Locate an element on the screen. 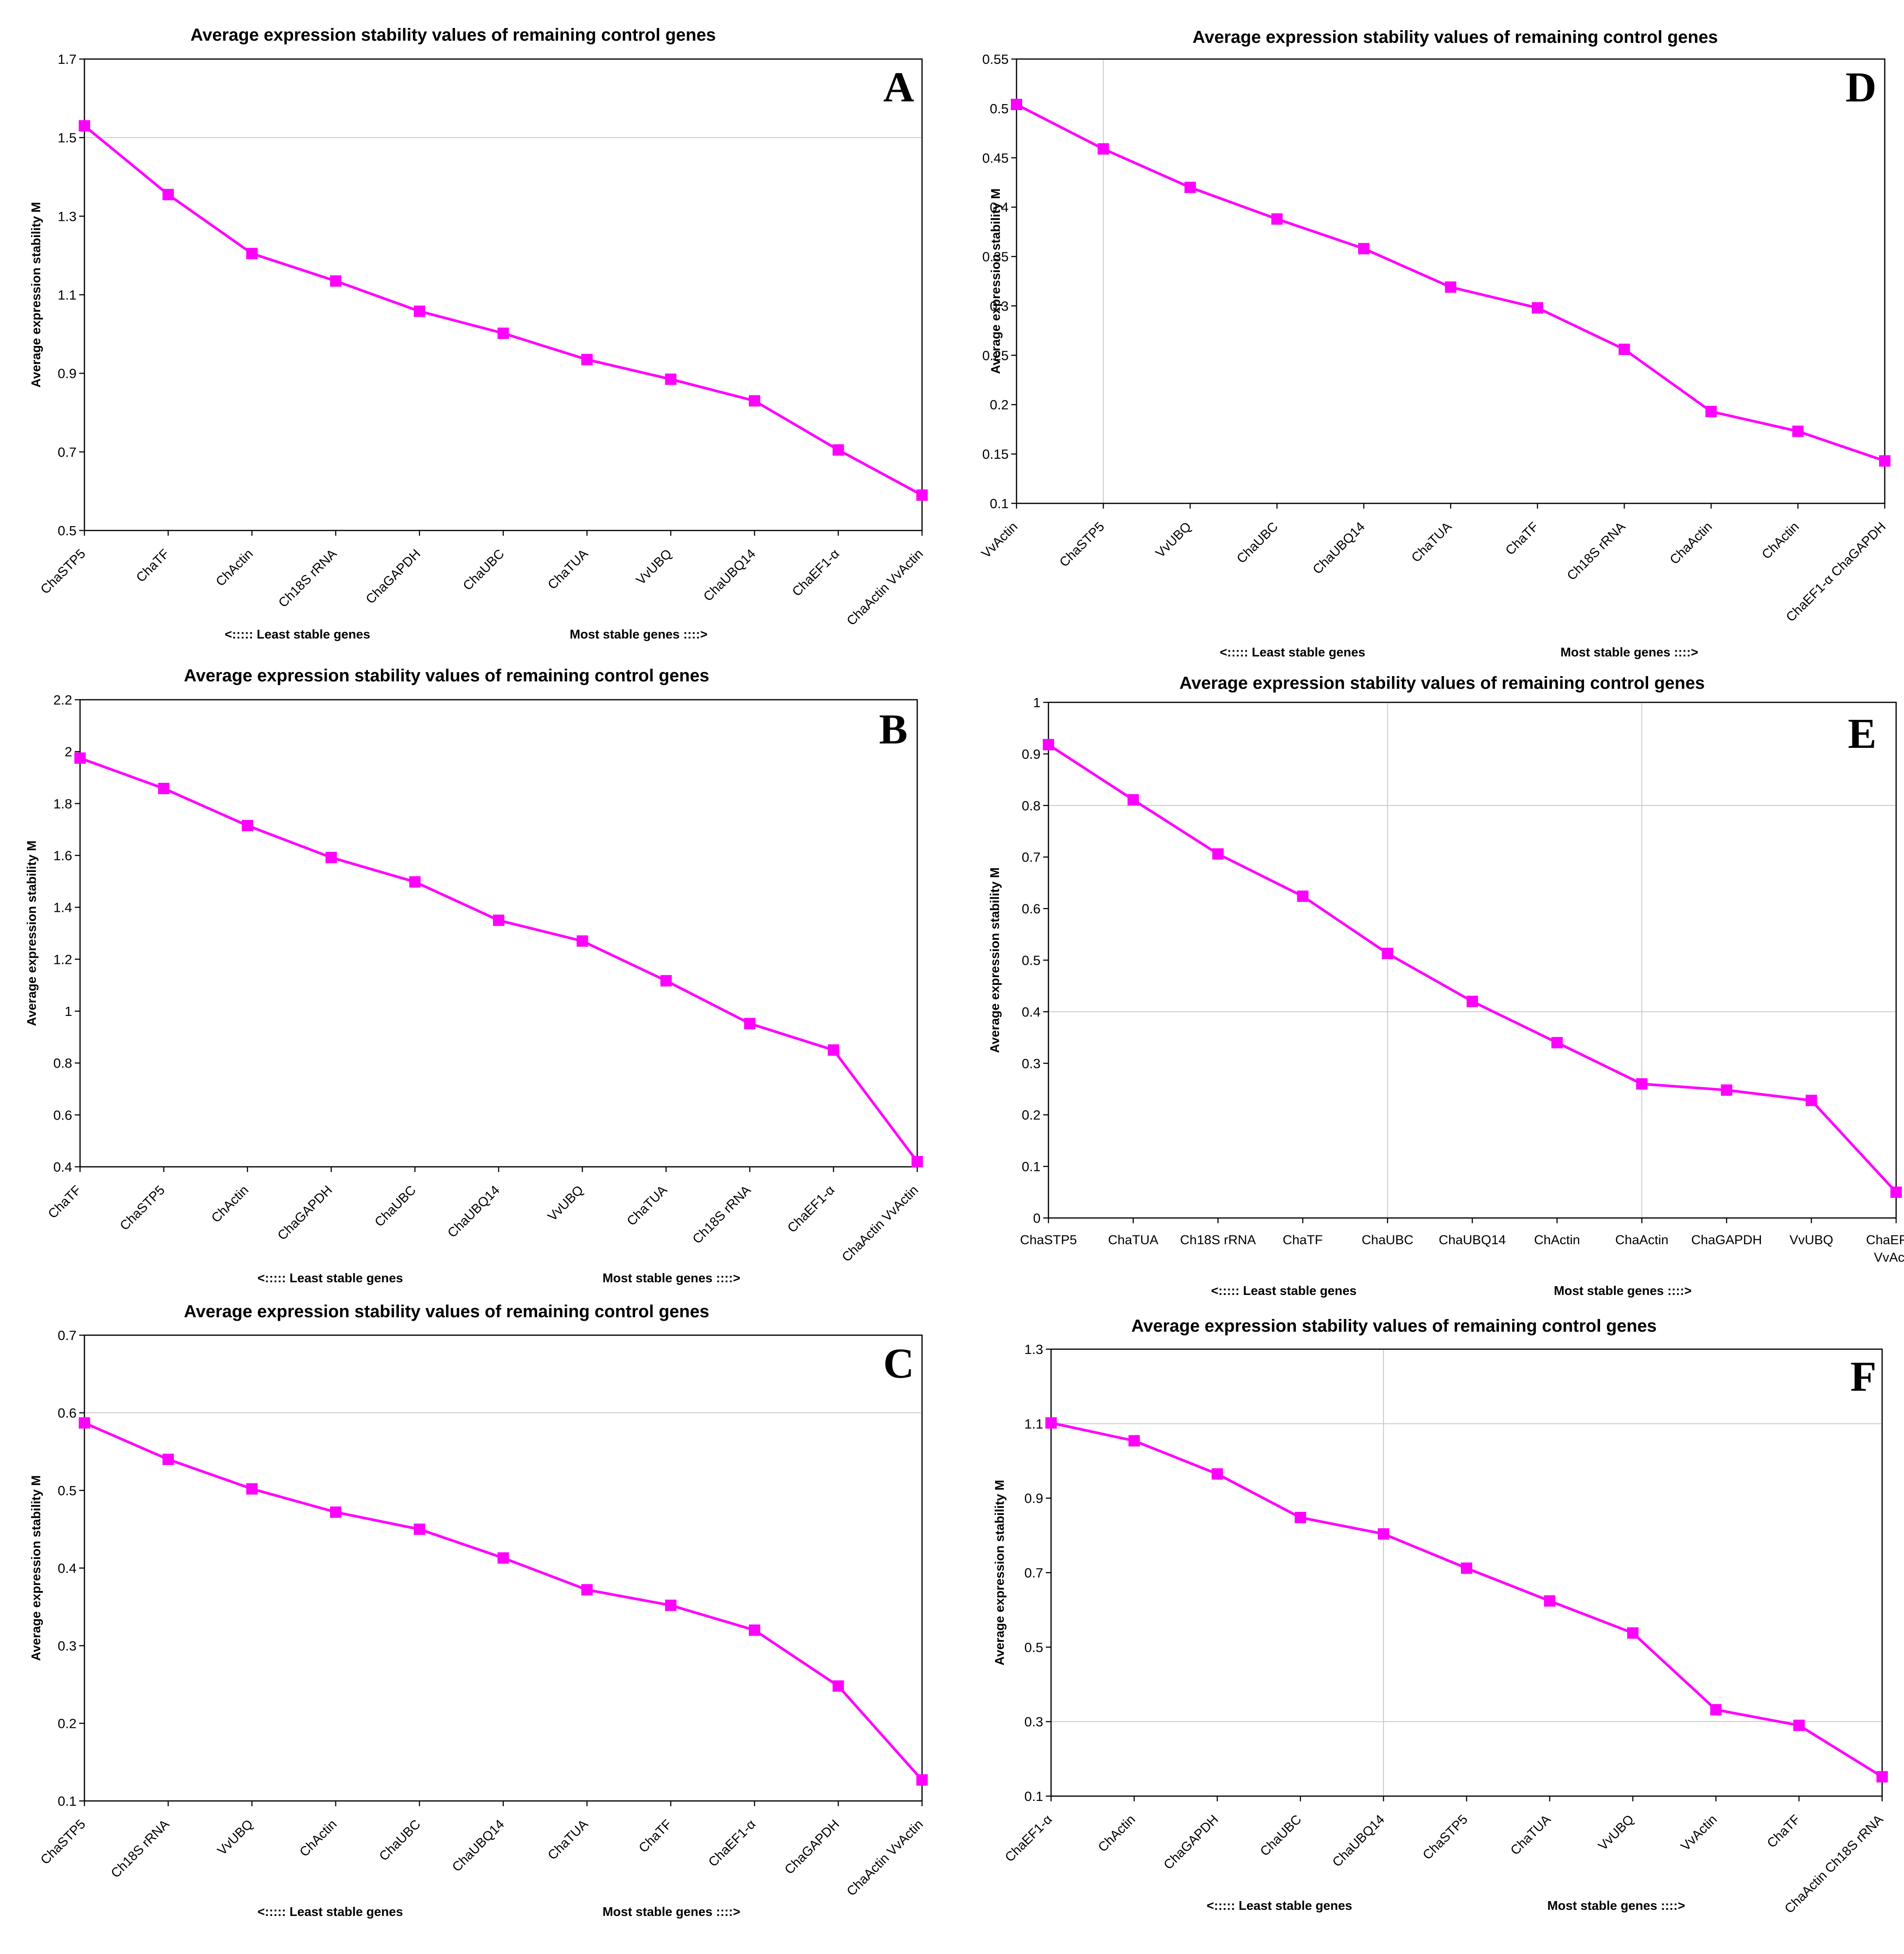  x-tick-label: ChaActin Ch18S rRNA is located at coordinates (1834, 1864).